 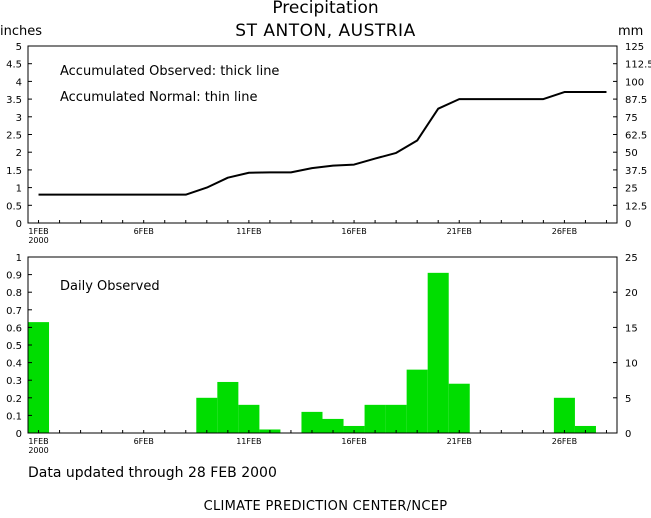 I want to click on chart-title: Precipitation, so click(x=325, y=9).